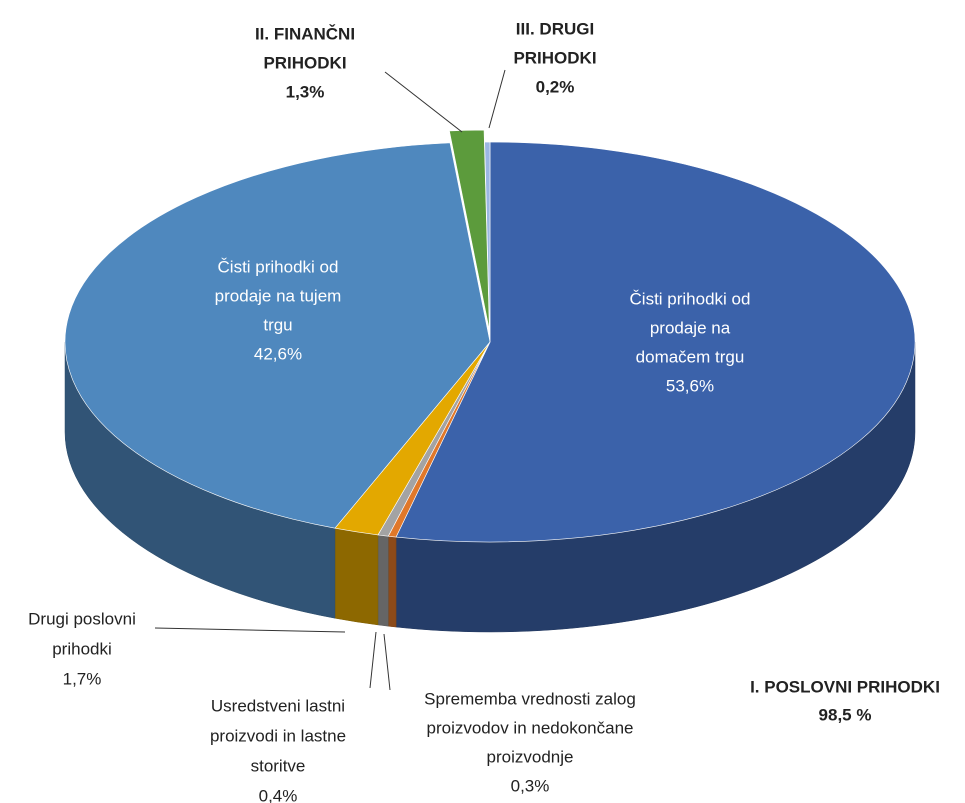  Describe the element at coordinates (690, 385) in the screenshot. I see `value-label: 53,6%` at that location.